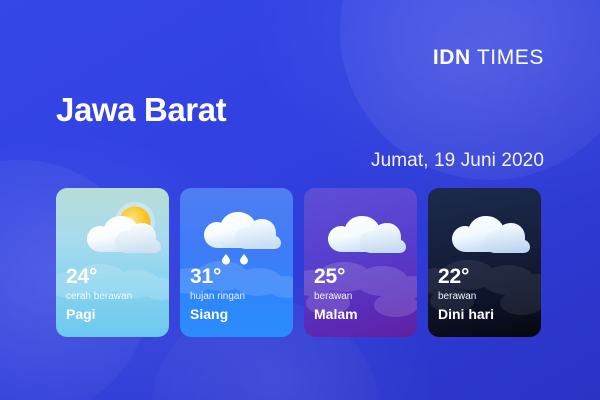 This screenshot has height=400, width=600. What do you see at coordinates (336, 314) in the screenshot?
I see `period: Malam` at bounding box center [336, 314].